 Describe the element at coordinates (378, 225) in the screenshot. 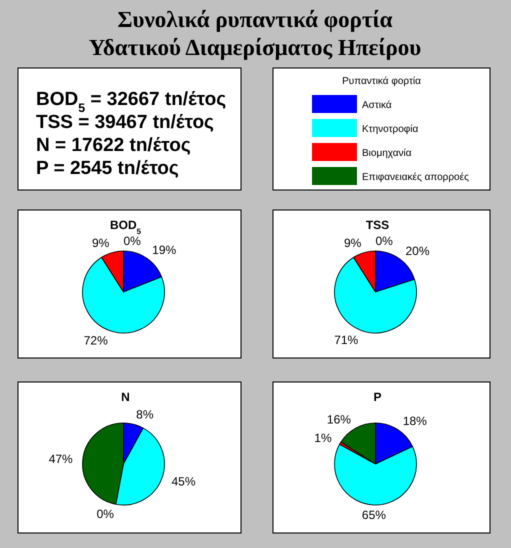

I see `chart-title: TSS` at that location.